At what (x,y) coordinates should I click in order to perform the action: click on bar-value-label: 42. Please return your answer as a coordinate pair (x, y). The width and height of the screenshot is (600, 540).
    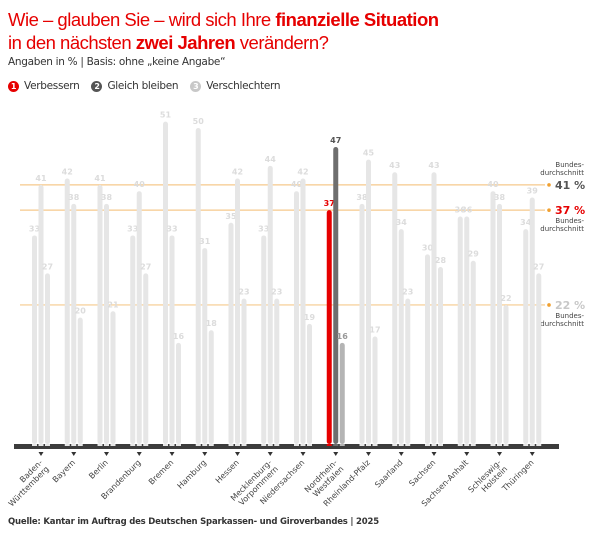
    Looking at the image, I should click on (302, 172).